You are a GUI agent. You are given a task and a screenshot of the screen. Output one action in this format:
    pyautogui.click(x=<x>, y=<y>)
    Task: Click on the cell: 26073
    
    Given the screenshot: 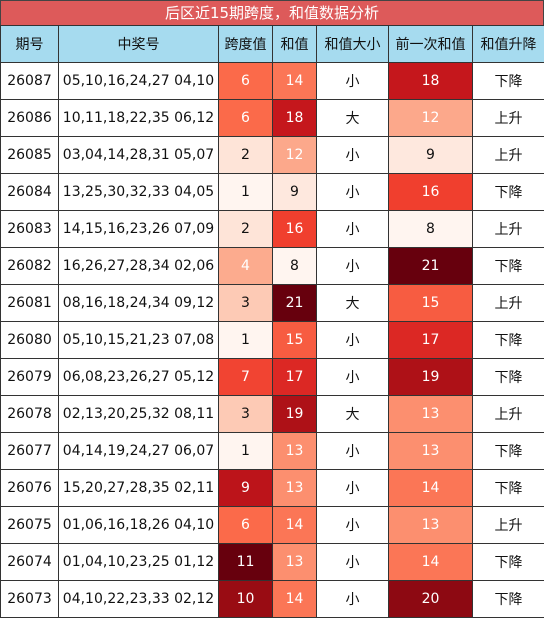 What is the action you would take?
    pyautogui.click(x=30, y=599)
    